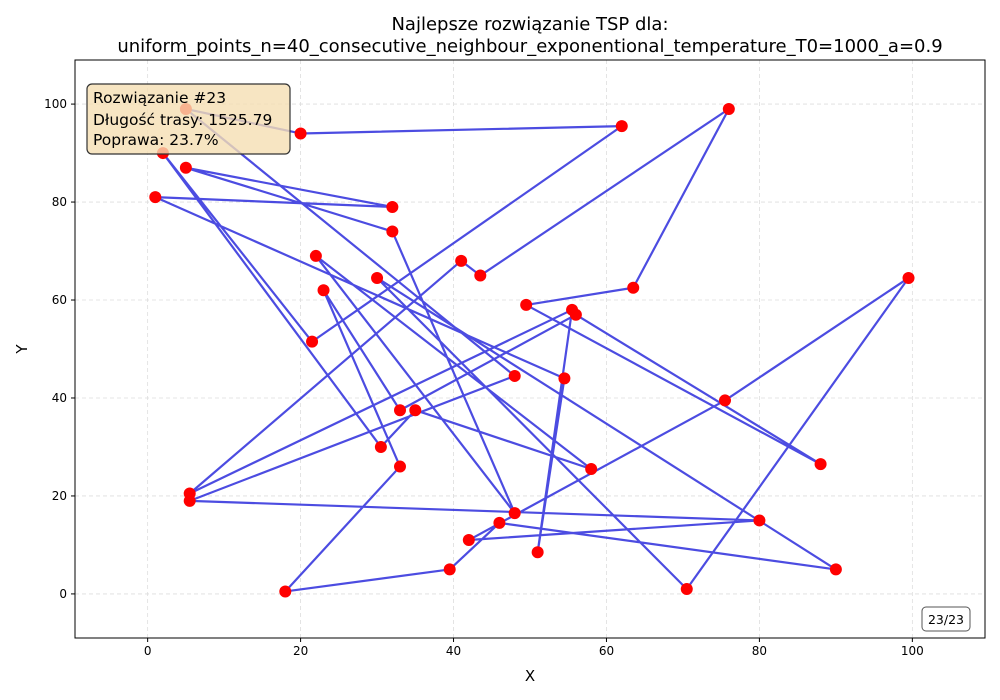 The image size is (1000, 700). What do you see at coordinates (759, 651) in the screenshot?
I see `x-tick-label: 80` at bounding box center [759, 651].